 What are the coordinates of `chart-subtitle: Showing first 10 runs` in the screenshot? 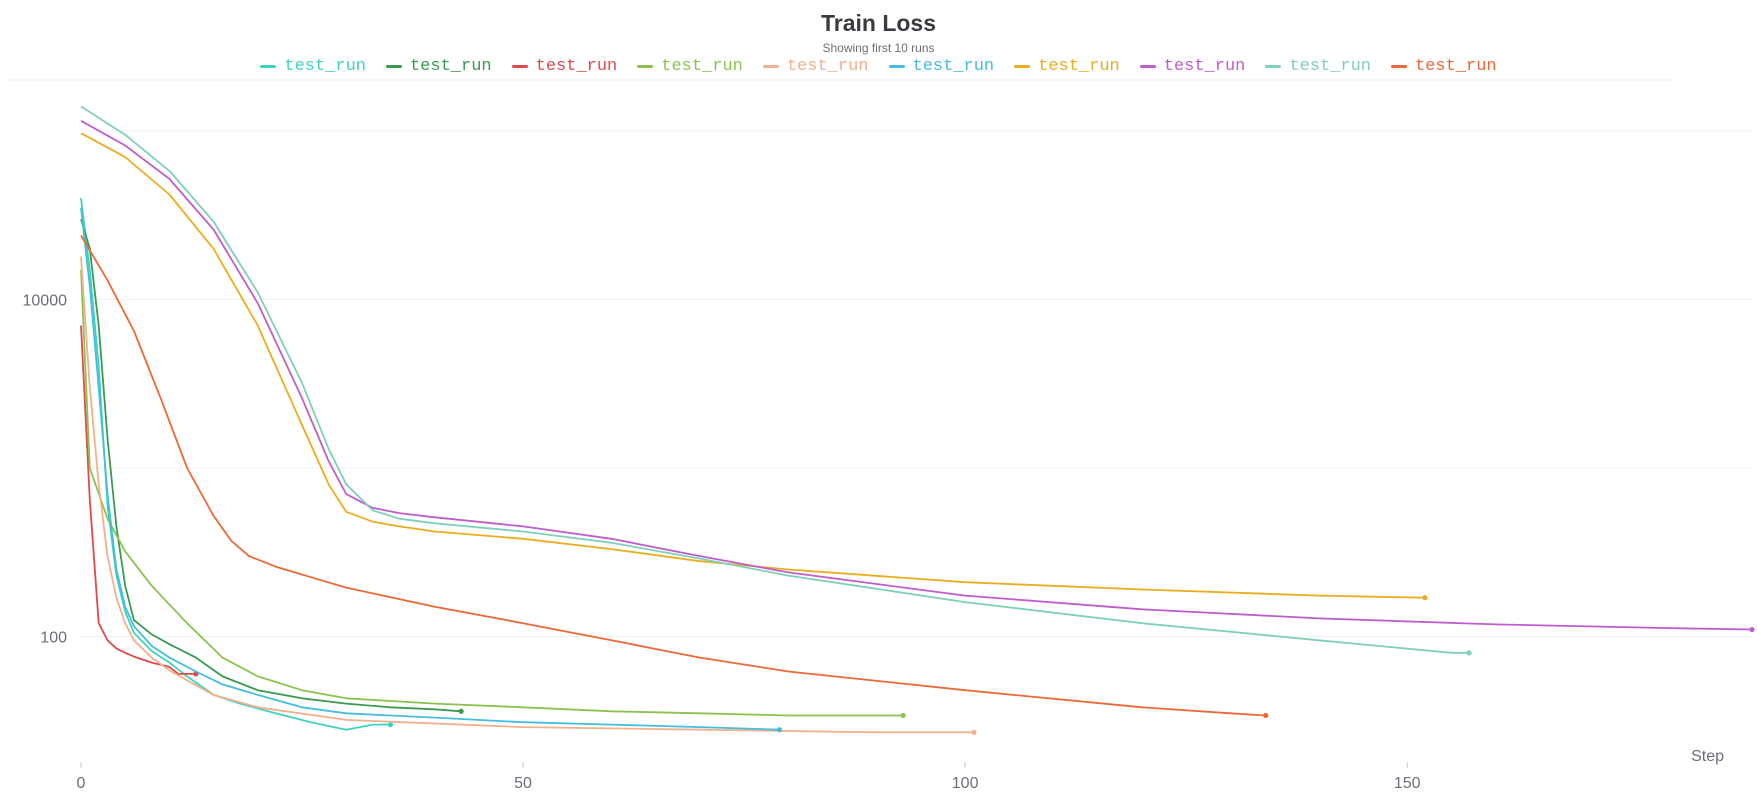 It's located at (878, 48).